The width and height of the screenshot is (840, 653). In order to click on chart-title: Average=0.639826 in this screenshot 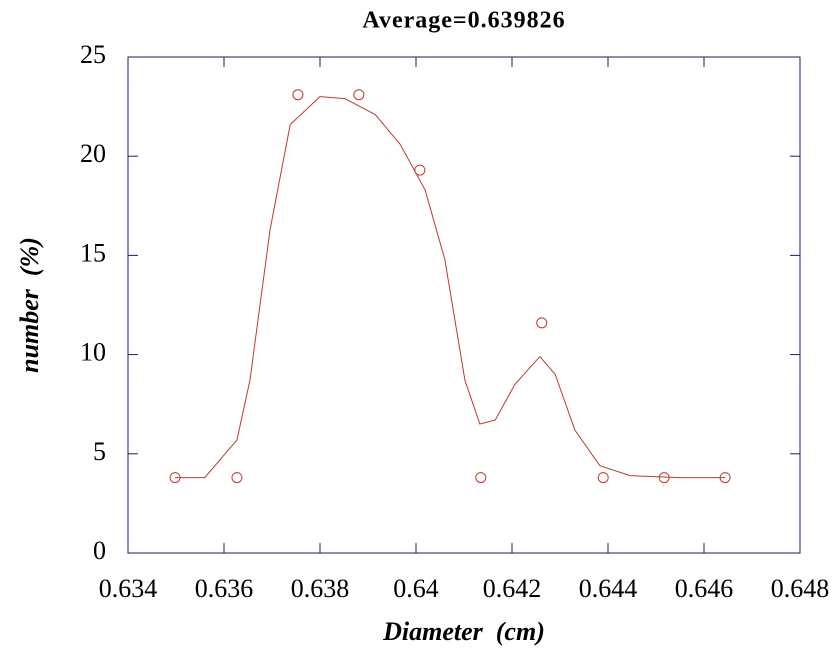, I will do `click(463, 21)`.